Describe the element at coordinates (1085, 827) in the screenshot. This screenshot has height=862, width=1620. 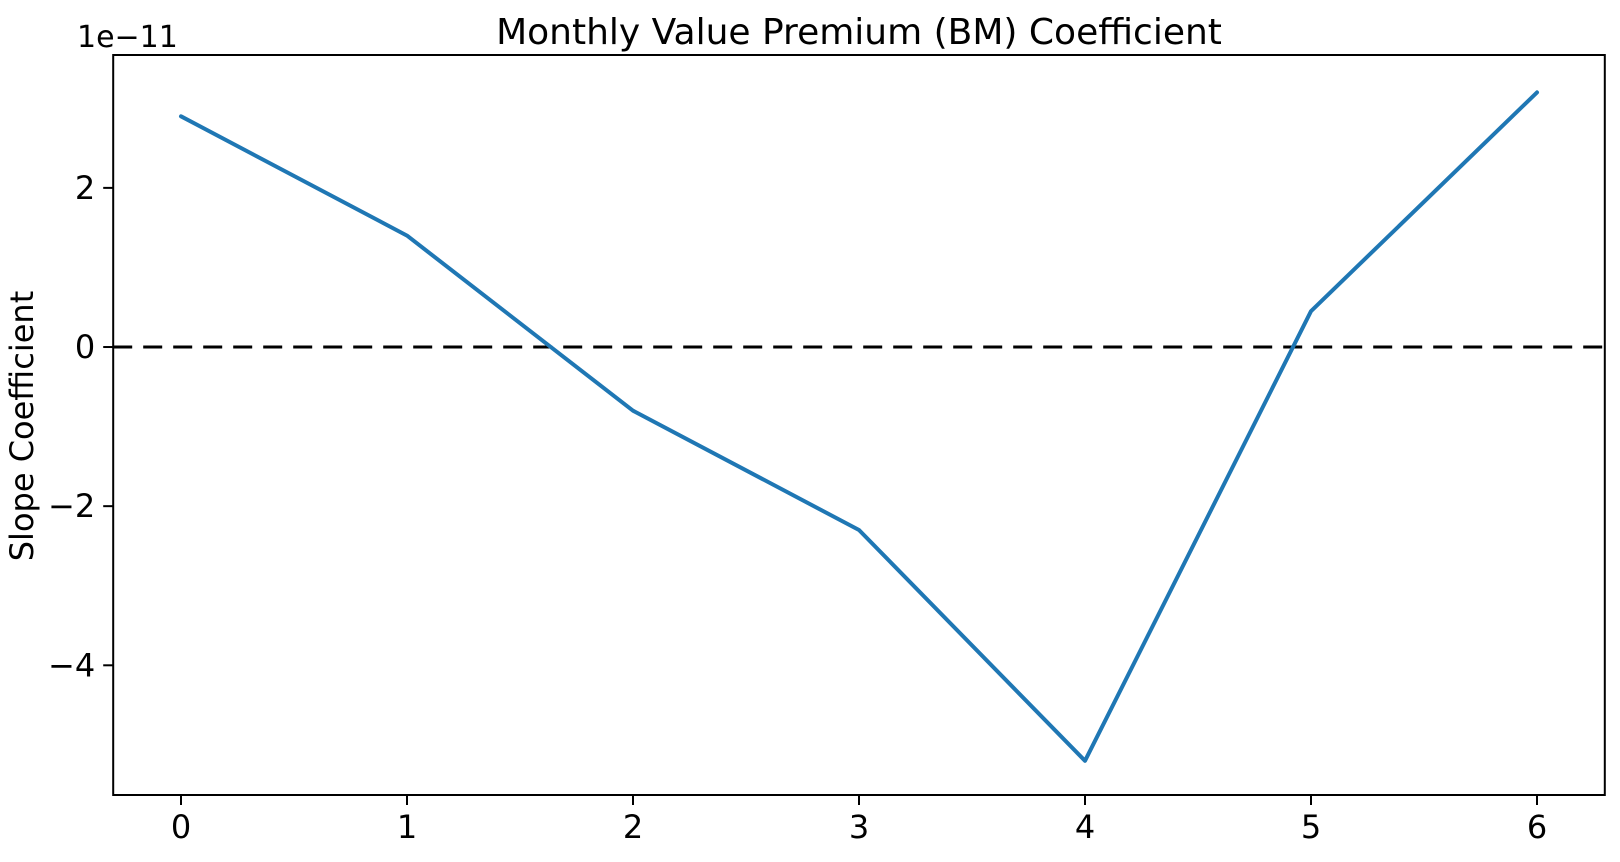
I see `x-tick-label: 4` at that location.